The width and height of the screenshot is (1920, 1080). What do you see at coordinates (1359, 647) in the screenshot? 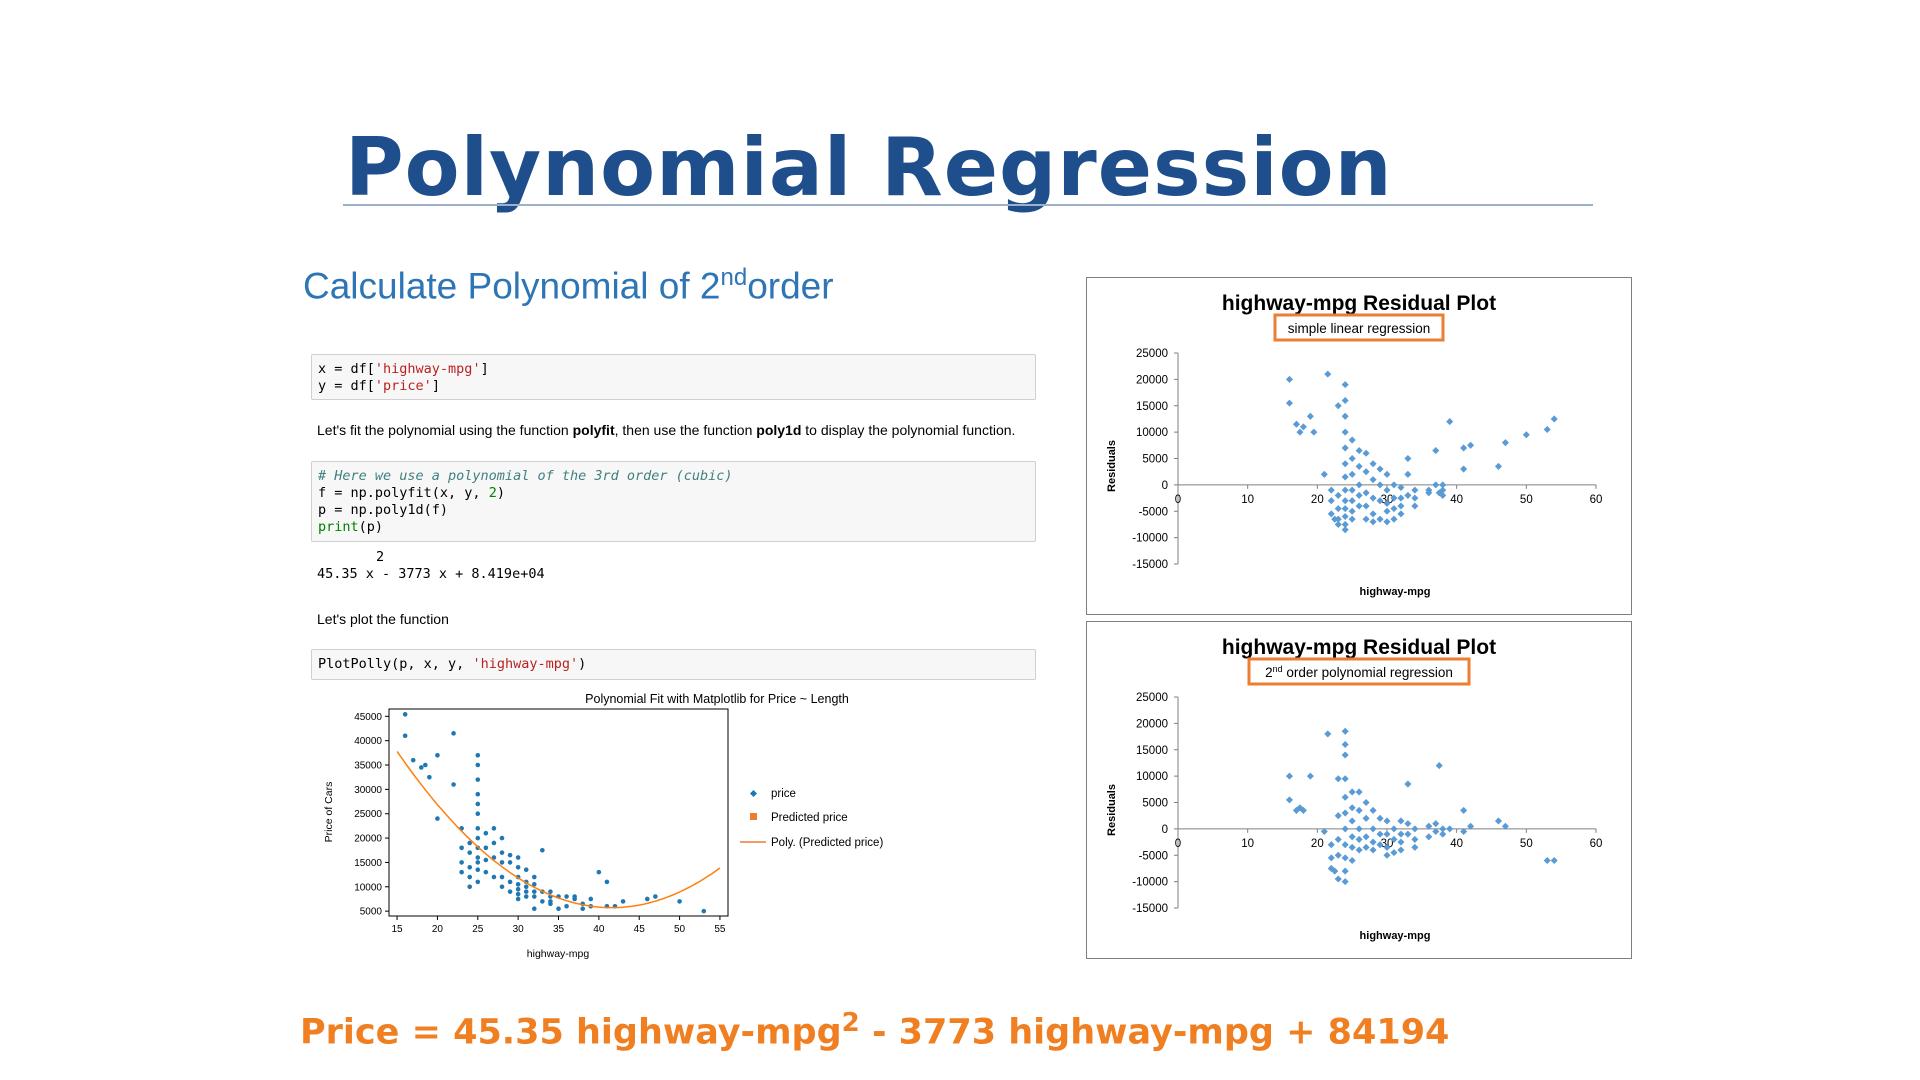
I see `residual-plot-title: highway-mpg Residual Plot` at bounding box center [1359, 647].